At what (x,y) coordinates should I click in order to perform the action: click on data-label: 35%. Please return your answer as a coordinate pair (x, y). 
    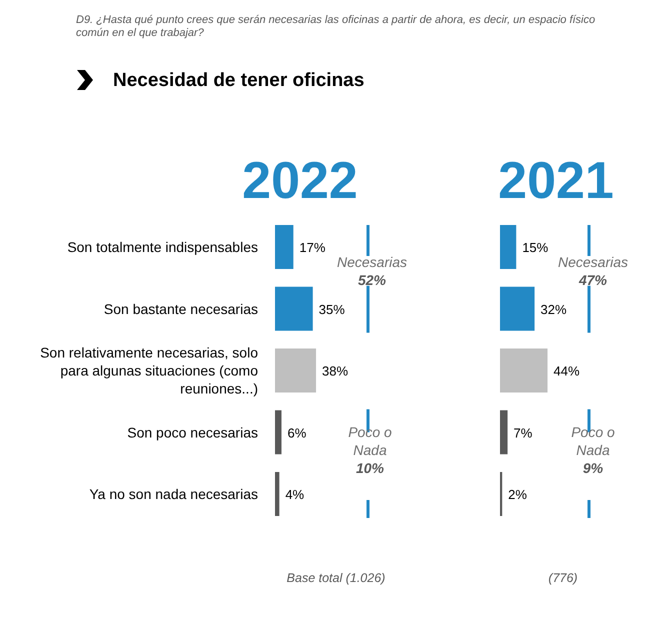
    Looking at the image, I should click on (332, 309).